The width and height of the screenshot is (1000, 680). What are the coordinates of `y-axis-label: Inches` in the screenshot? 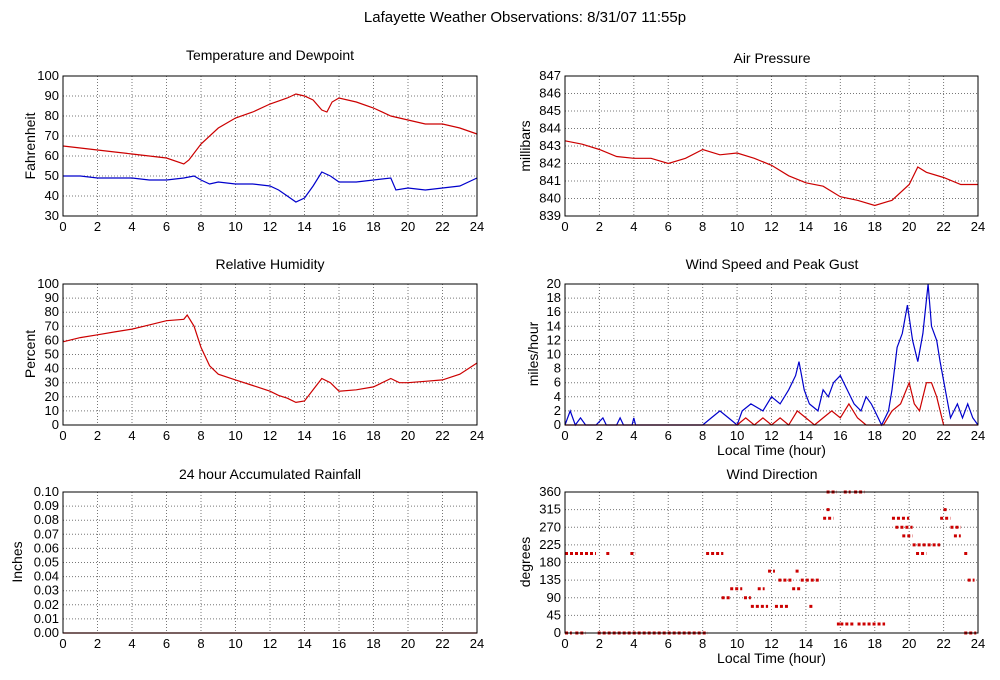 It's located at (17, 561).